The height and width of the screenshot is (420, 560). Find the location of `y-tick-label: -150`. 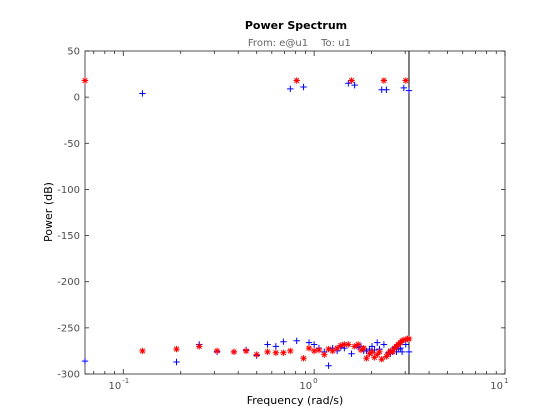

y-tick-label: -150 is located at coordinates (68, 236).